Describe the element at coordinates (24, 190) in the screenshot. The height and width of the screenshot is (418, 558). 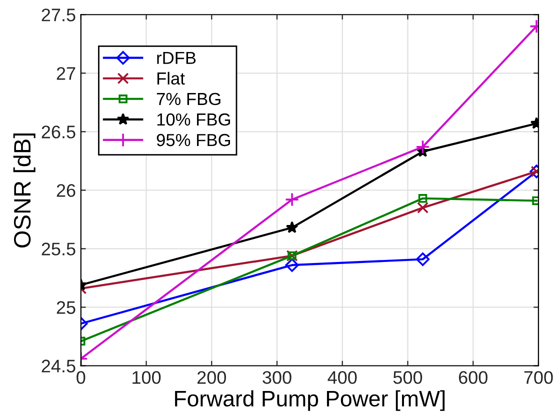
I see `y-axis-title: OSNR [dB]` at that location.